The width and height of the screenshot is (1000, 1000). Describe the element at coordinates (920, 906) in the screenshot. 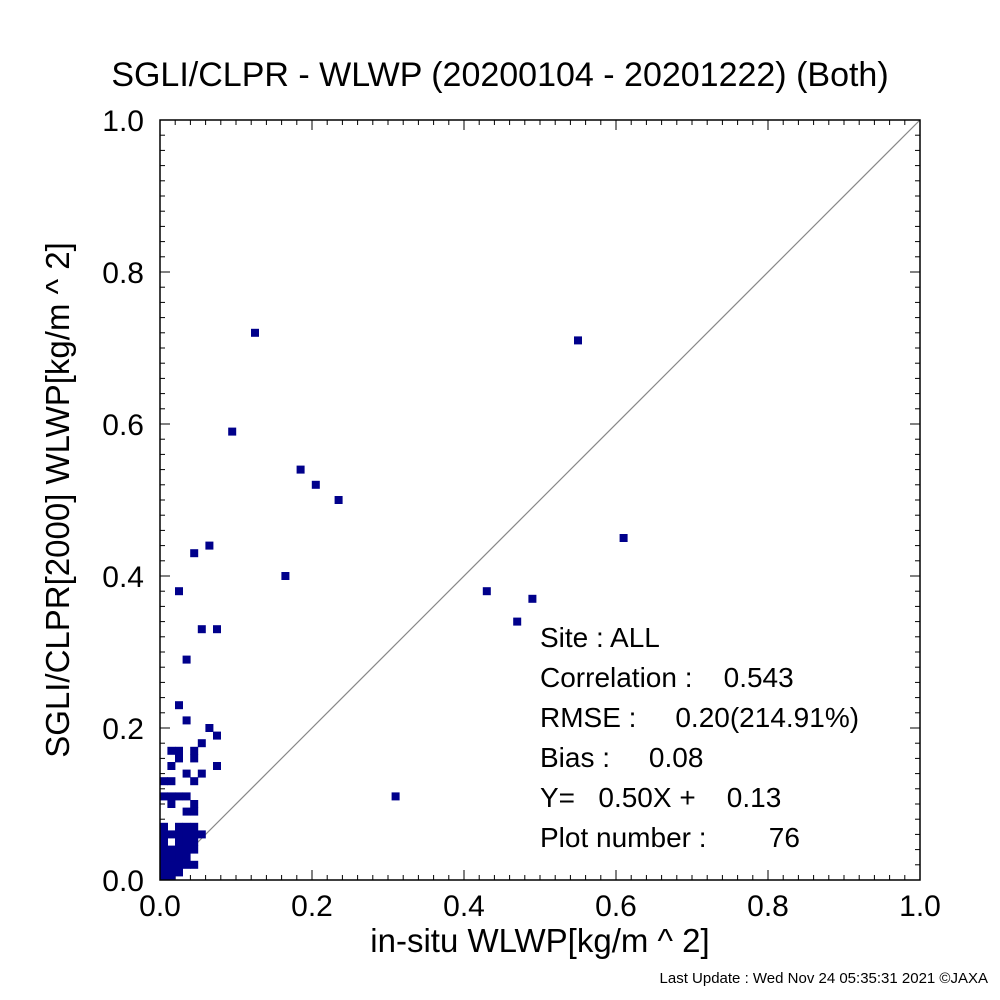

I see `x-tick-label: 1.0` at that location.